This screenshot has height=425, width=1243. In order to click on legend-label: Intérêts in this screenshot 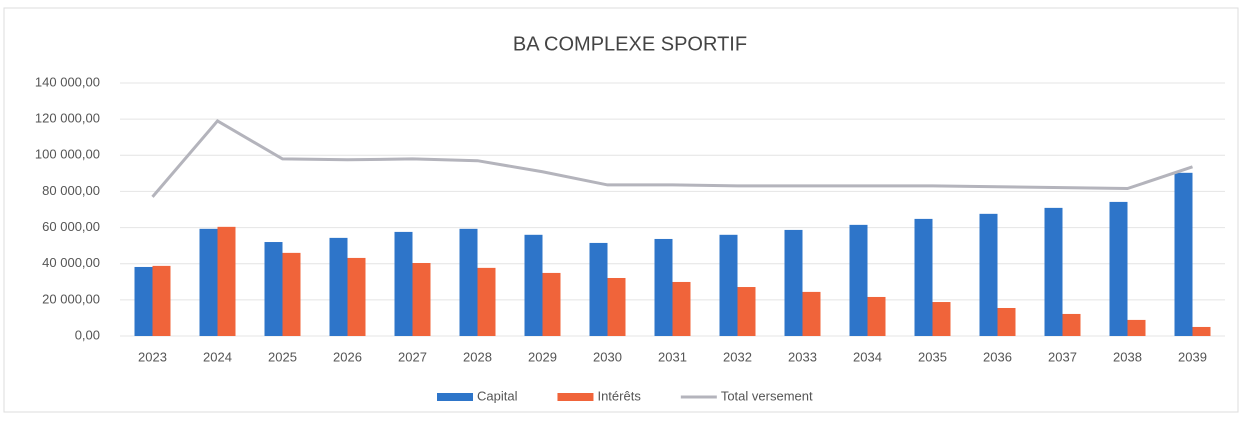, I will do `click(619, 395)`.